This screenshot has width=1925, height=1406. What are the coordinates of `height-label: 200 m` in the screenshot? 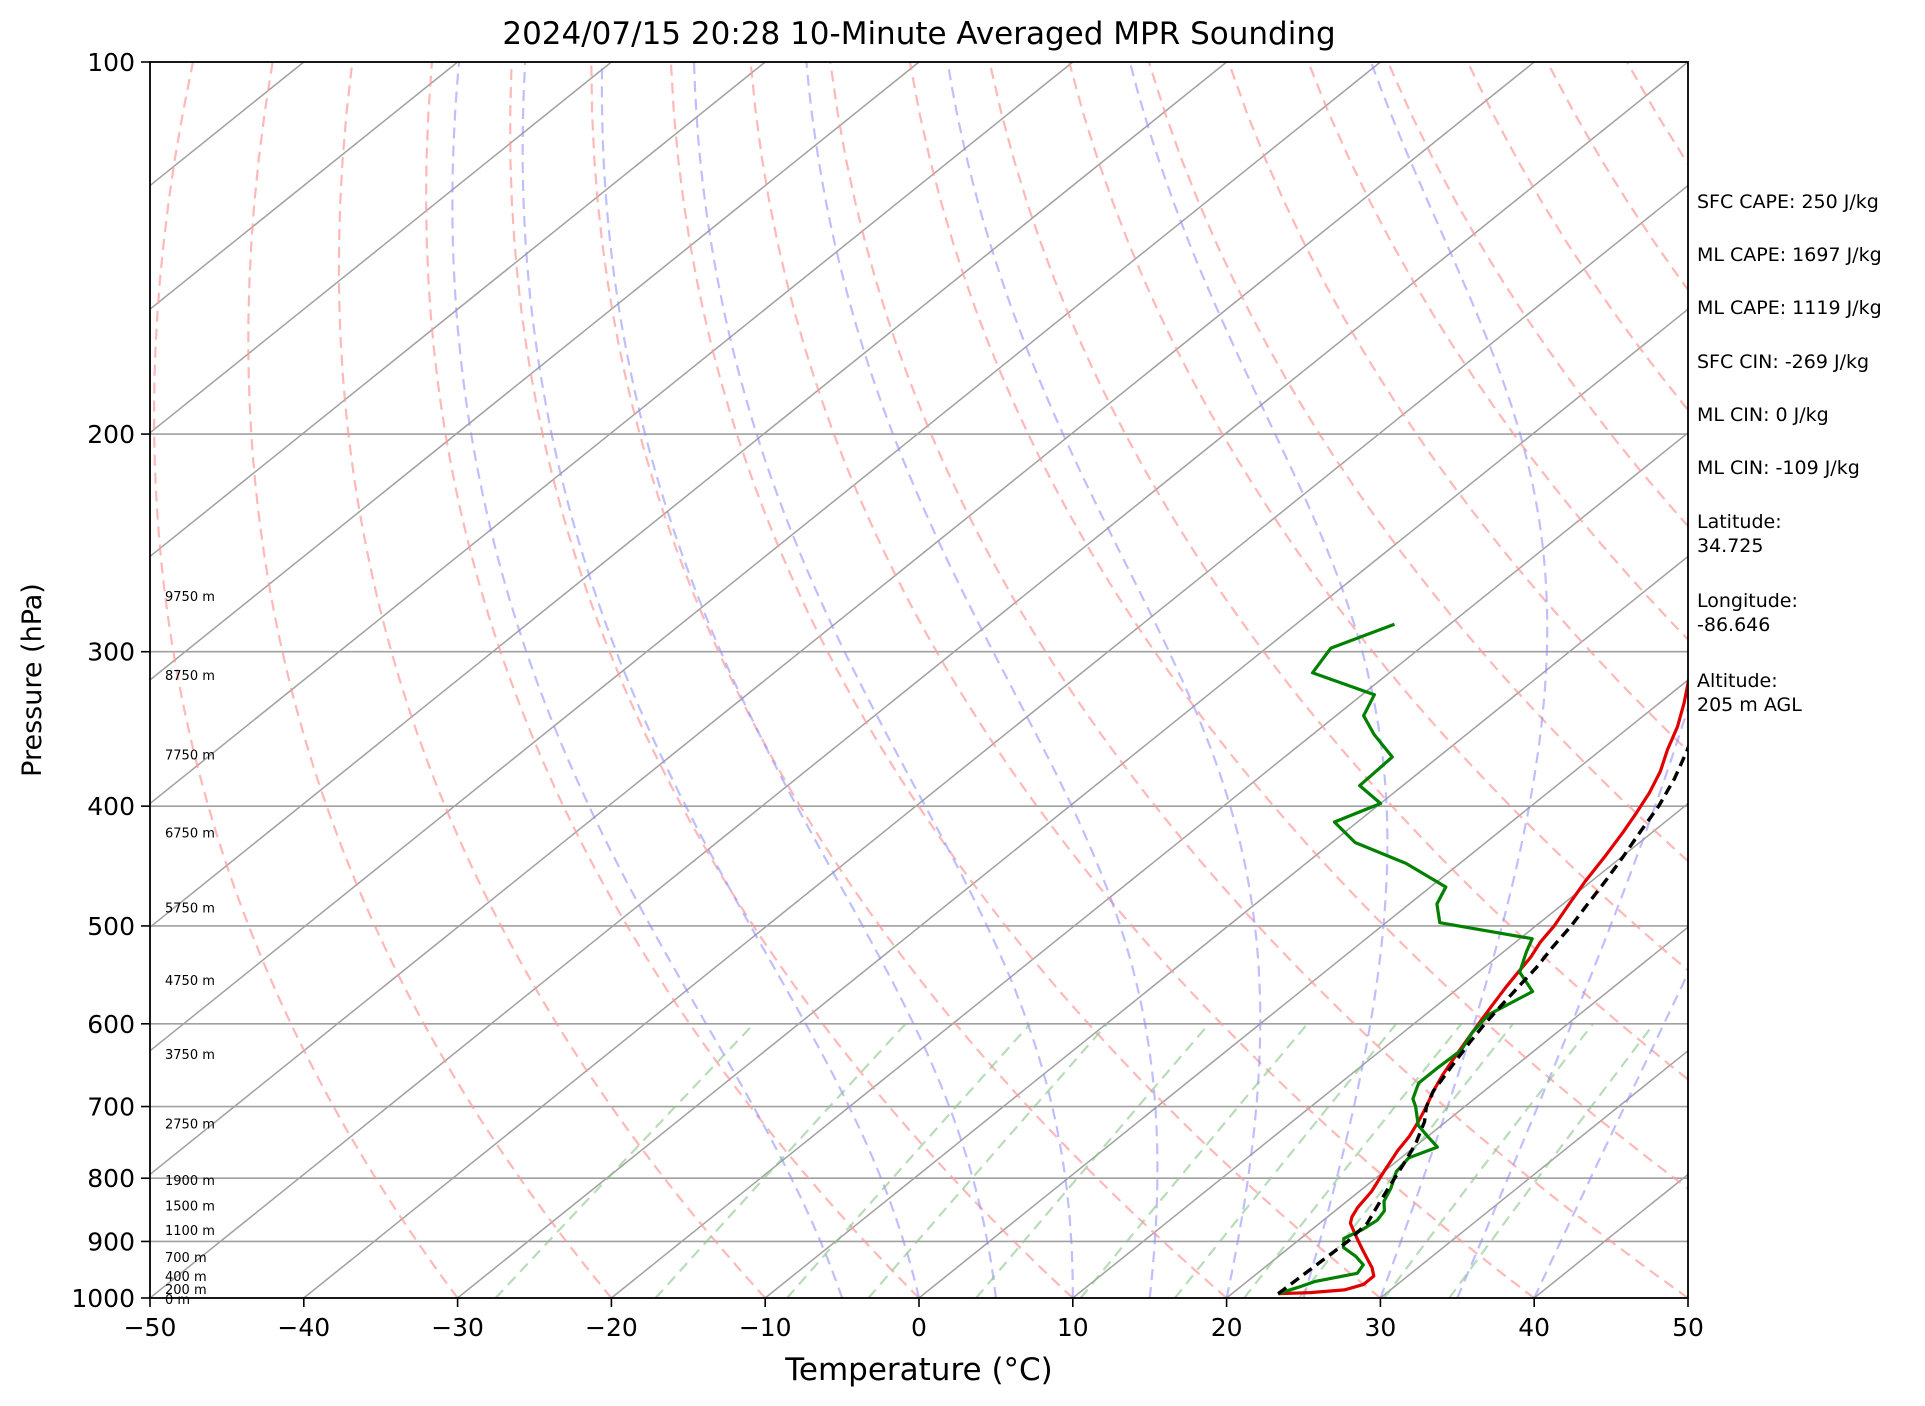 It's located at (186, 1290).